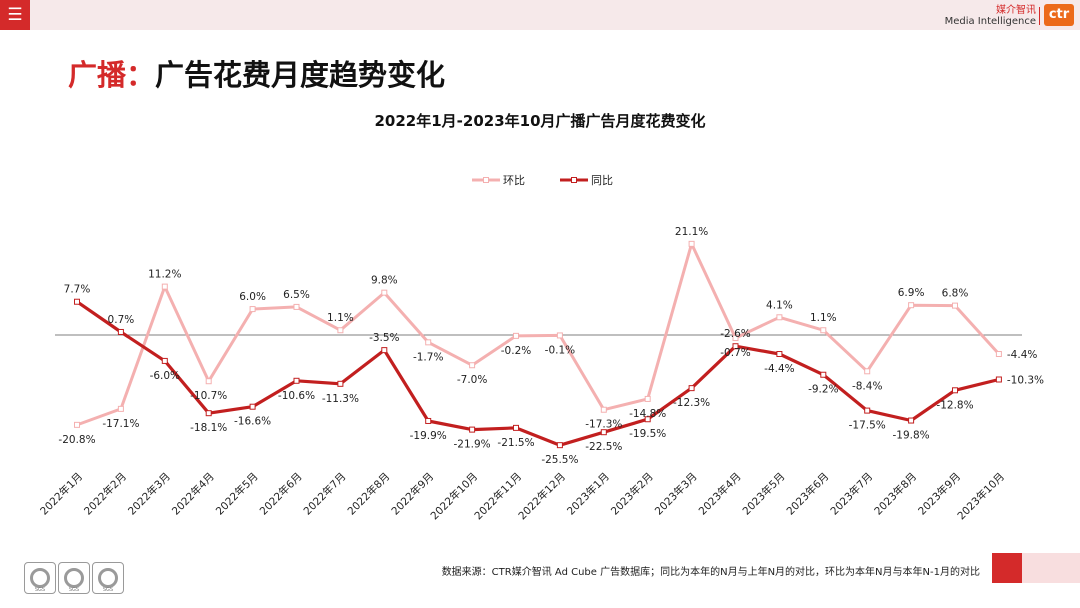  I want to click on x-tick-label: 2022年5月, so click(237, 494).